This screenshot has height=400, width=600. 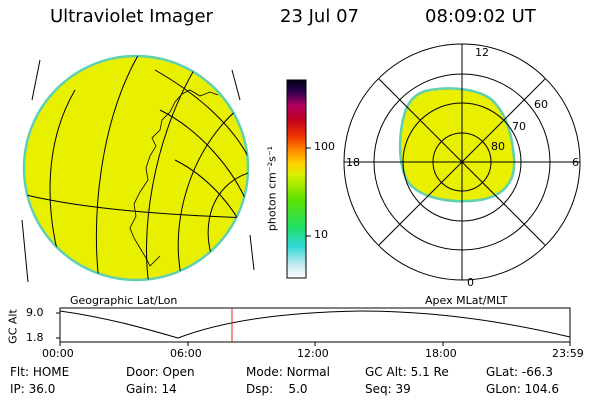 I want to click on altitude-curve, so click(x=315, y=324).